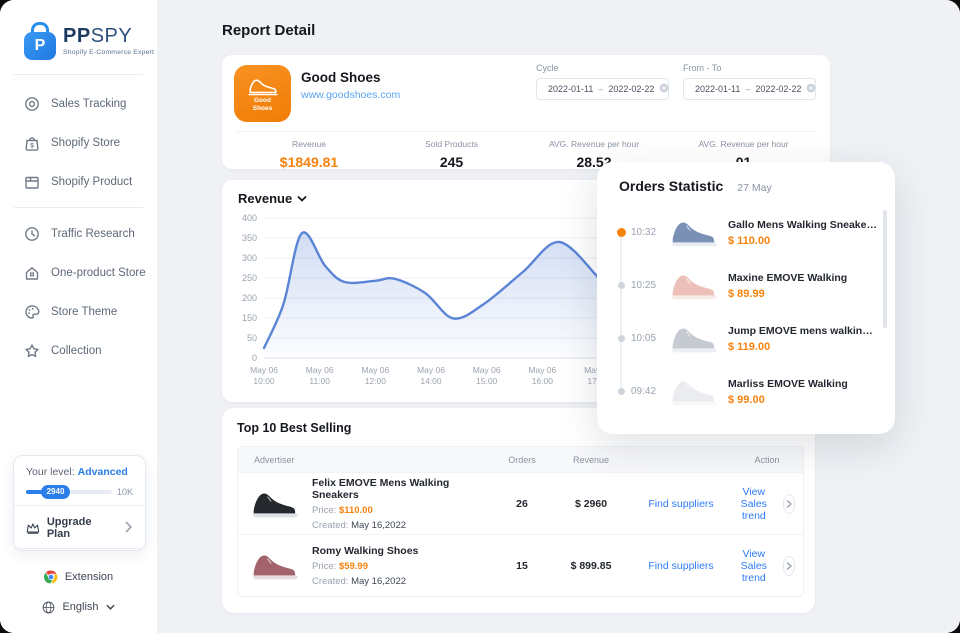 The image size is (960, 633). I want to click on orders-cell: 26, so click(522, 503).